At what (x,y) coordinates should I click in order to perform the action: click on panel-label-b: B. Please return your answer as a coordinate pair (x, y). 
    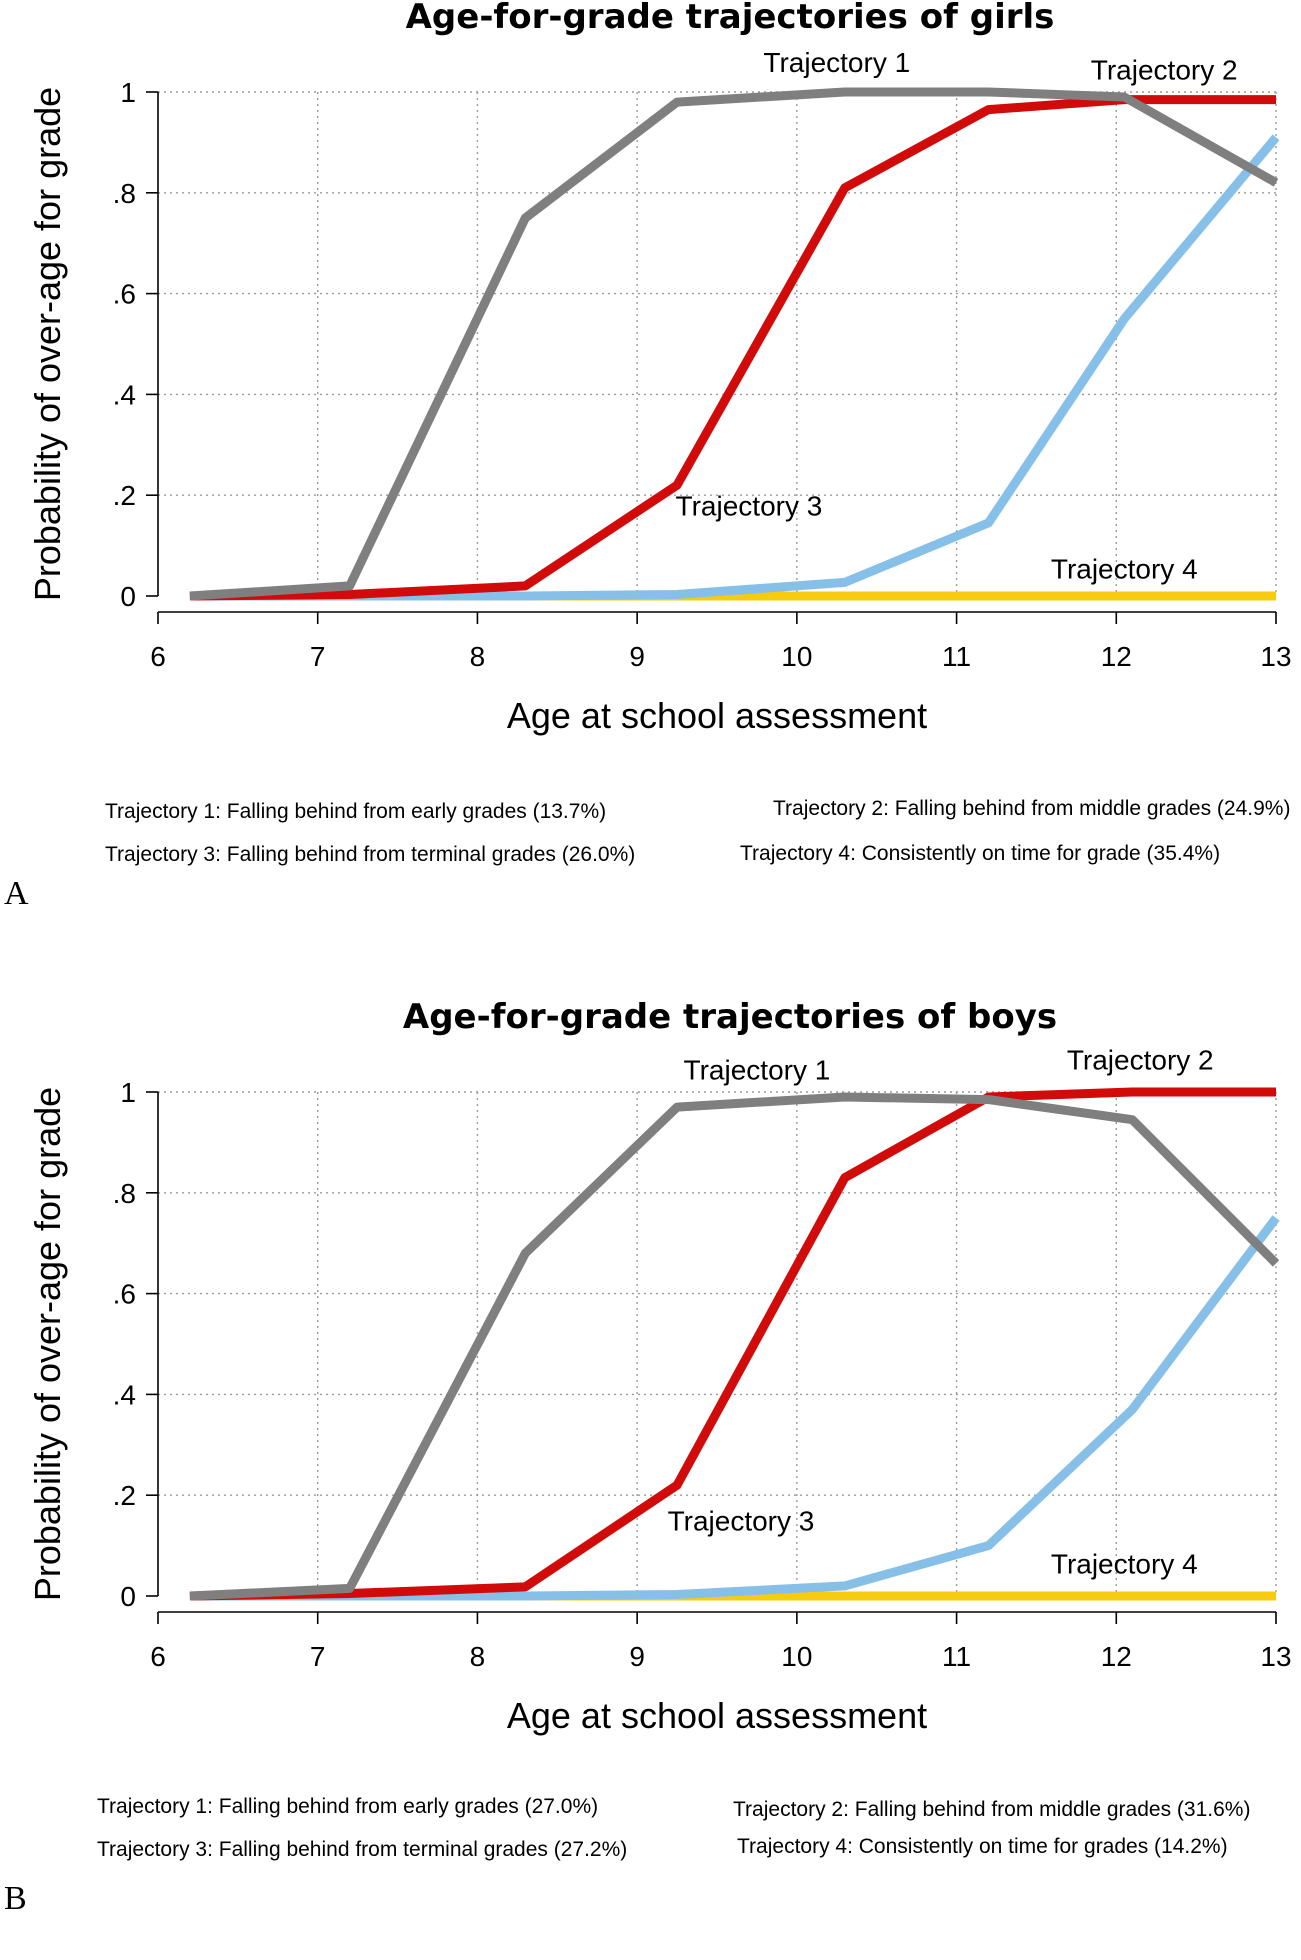
    Looking at the image, I should click on (15, 1898).